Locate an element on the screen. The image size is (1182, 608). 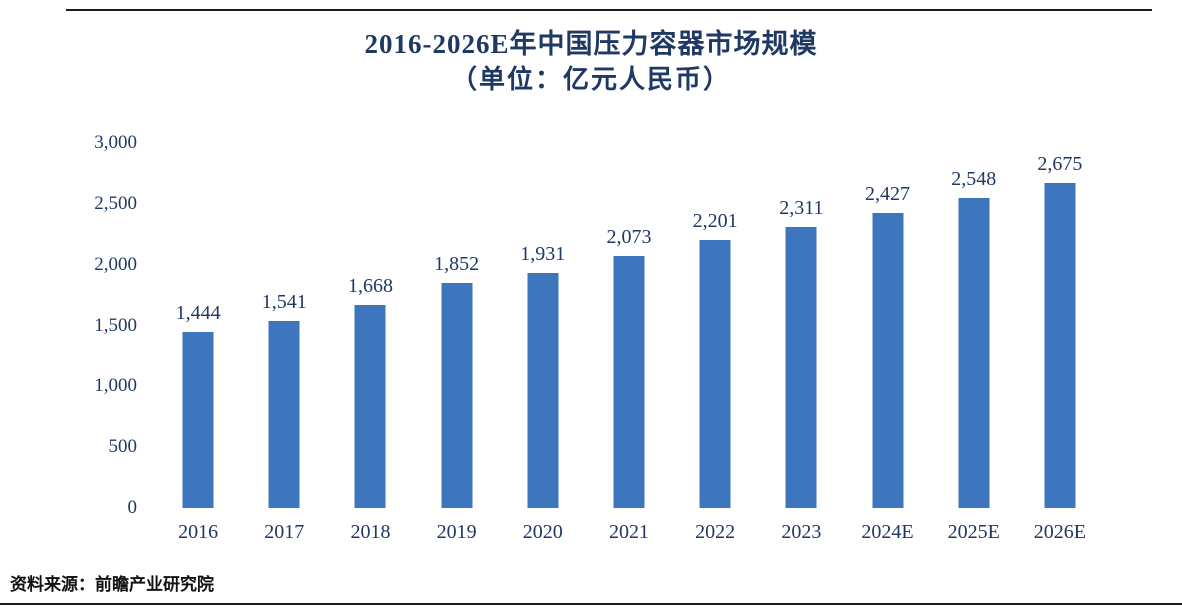
bar-column: 1,541 2017 is located at coordinates (284, 343).